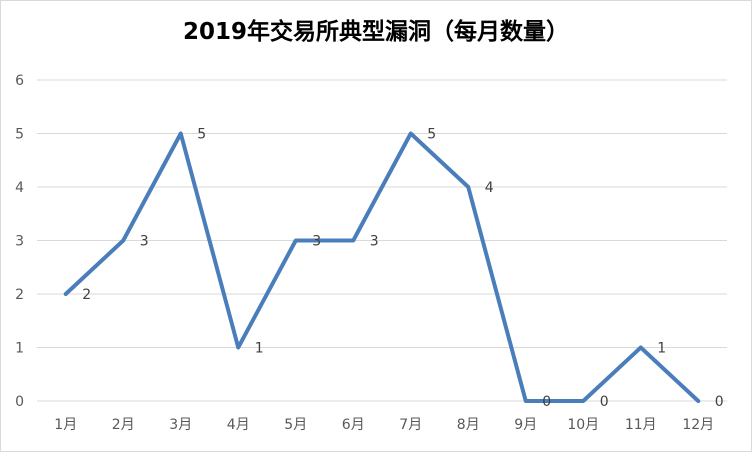 This screenshot has height=452, width=752. I want to click on x-tick-label: 3月, so click(180, 425).